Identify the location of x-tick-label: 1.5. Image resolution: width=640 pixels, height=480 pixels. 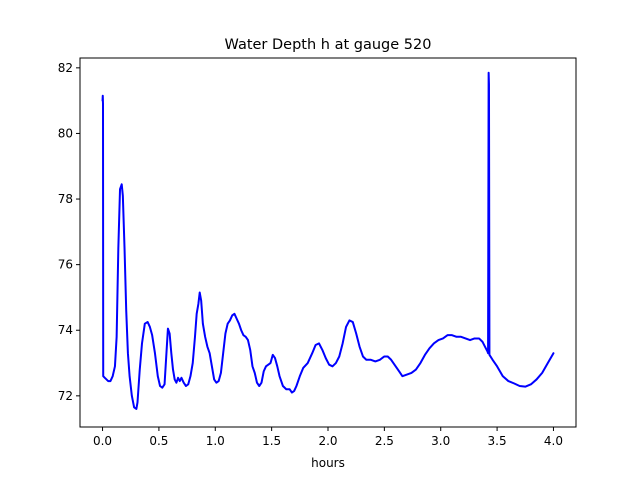
(271, 441).